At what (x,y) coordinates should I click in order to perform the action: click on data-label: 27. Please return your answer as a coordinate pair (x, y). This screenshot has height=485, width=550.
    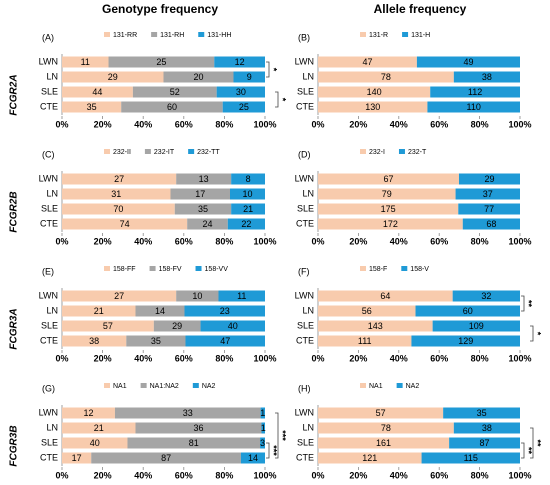
    Looking at the image, I should click on (119, 296).